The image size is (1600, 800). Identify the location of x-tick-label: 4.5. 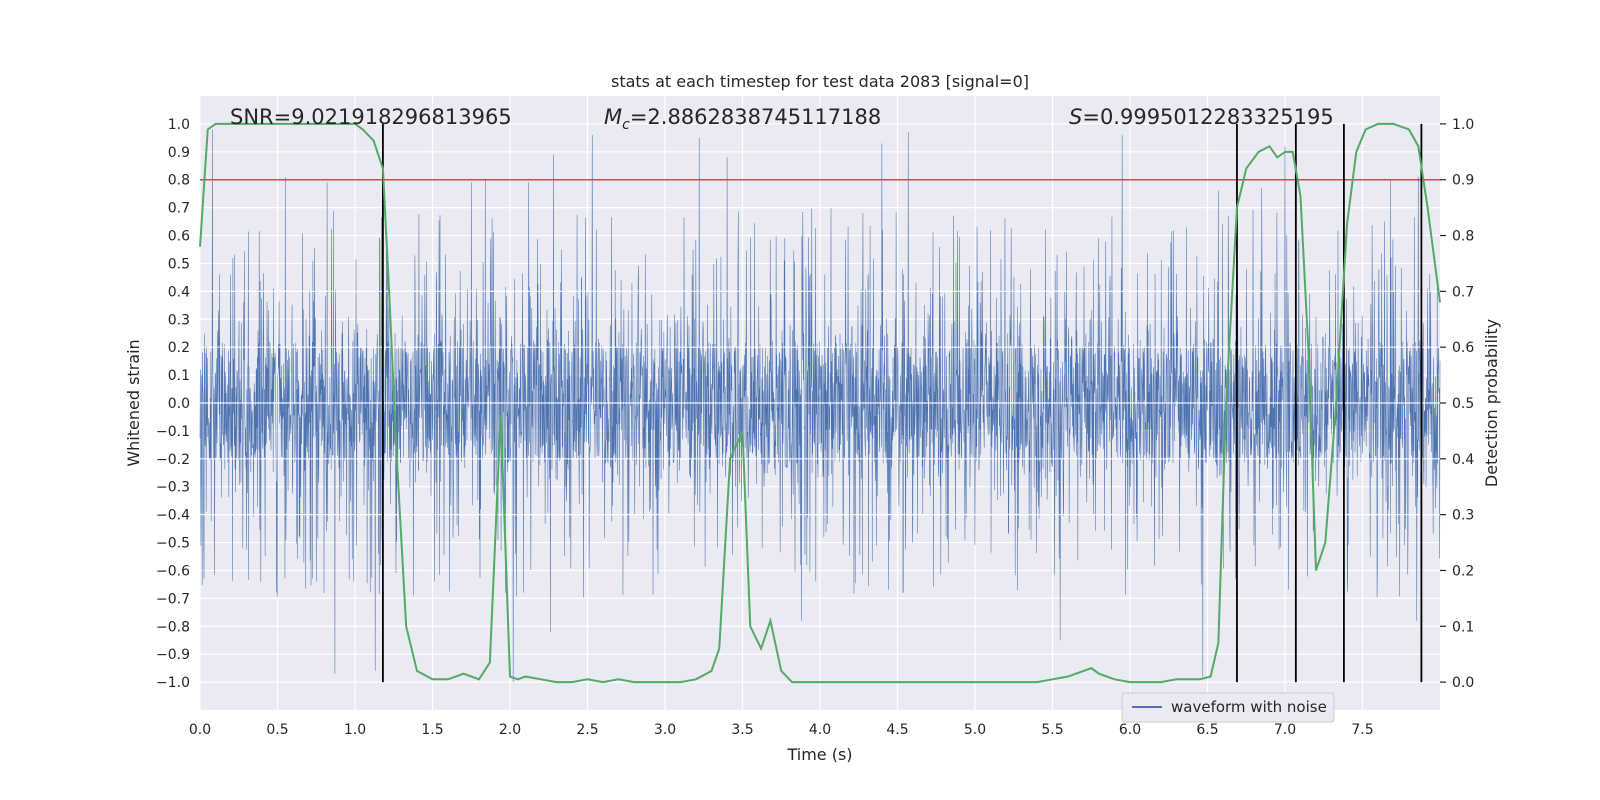
(897, 730).